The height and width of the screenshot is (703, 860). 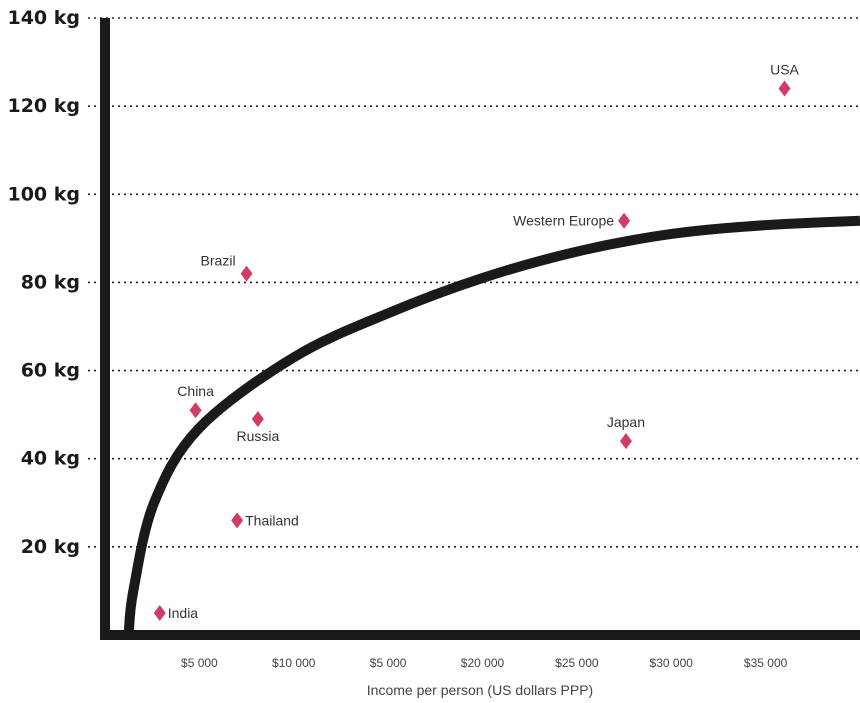 What do you see at coordinates (563, 221) in the screenshot?
I see `point-label: Western Europe` at bounding box center [563, 221].